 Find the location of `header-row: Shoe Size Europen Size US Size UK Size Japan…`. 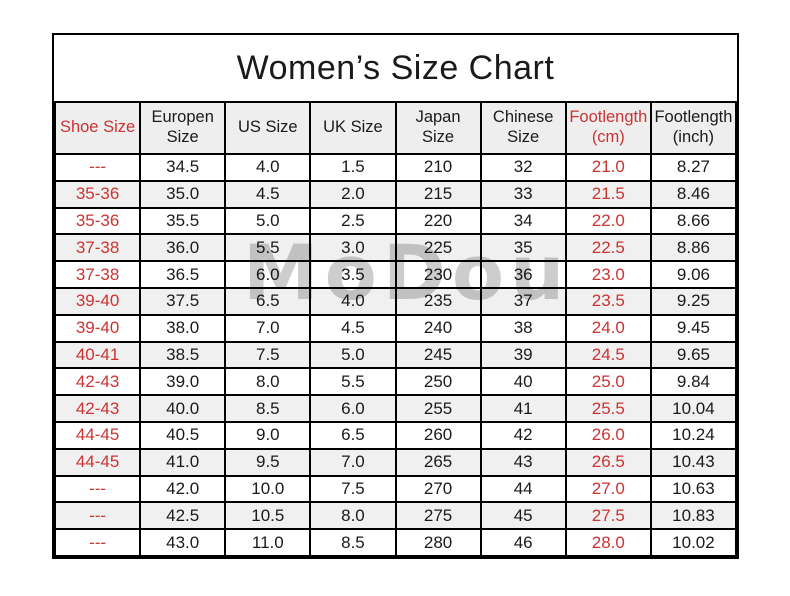

header-row: Shoe Size Europen Size US Size UK Size Japan… is located at coordinates (395, 128).